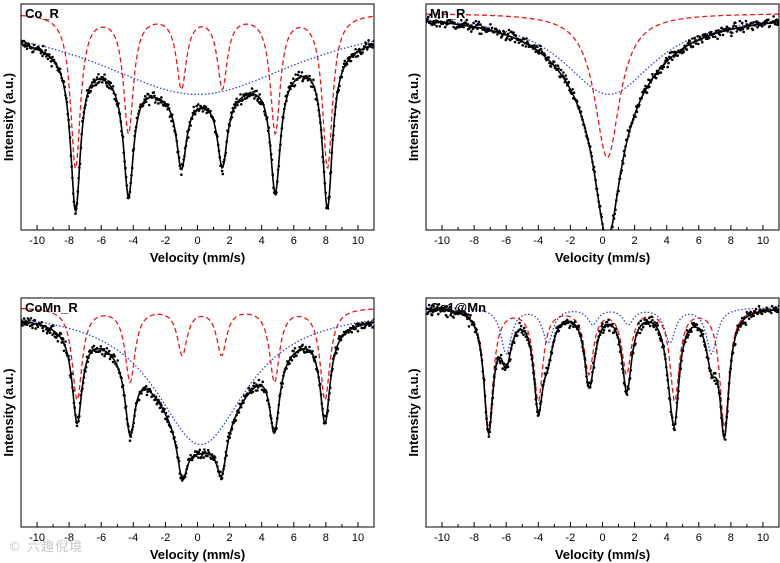  What do you see at coordinates (667, 538) in the screenshot?
I see `x-tick-label: 4` at bounding box center [667, 538].